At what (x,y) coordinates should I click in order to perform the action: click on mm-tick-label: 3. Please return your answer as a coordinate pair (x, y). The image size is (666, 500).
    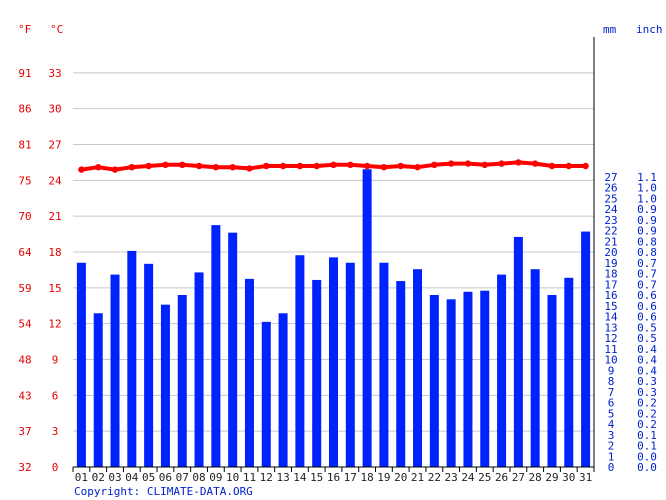
    Looking at the image, I should click on (611, 435).